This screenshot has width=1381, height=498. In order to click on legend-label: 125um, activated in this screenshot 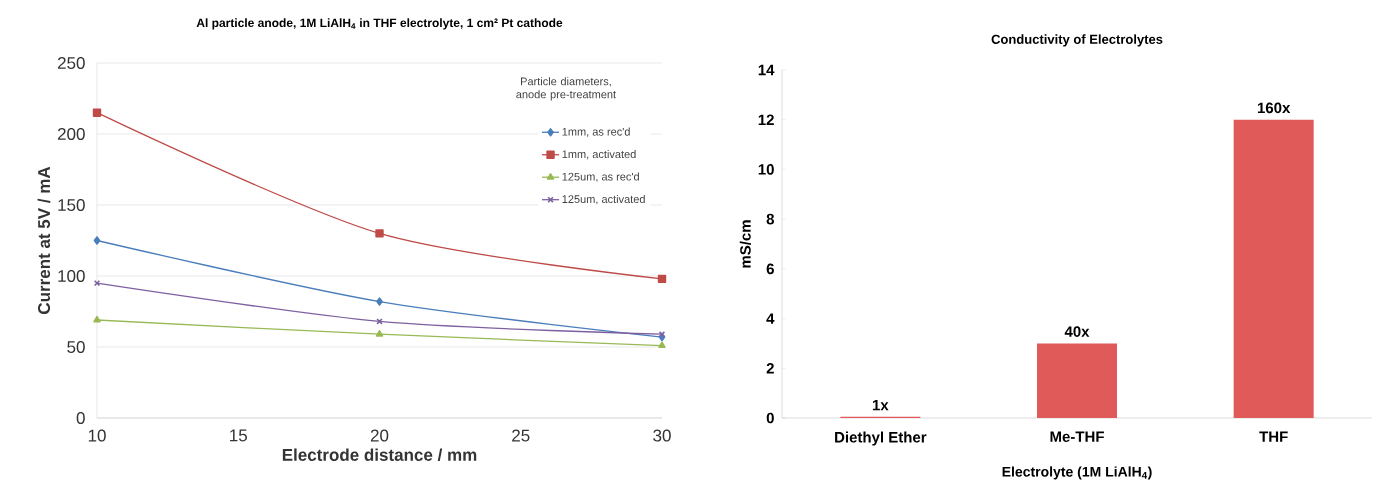, I will do `click(603, 199)`.